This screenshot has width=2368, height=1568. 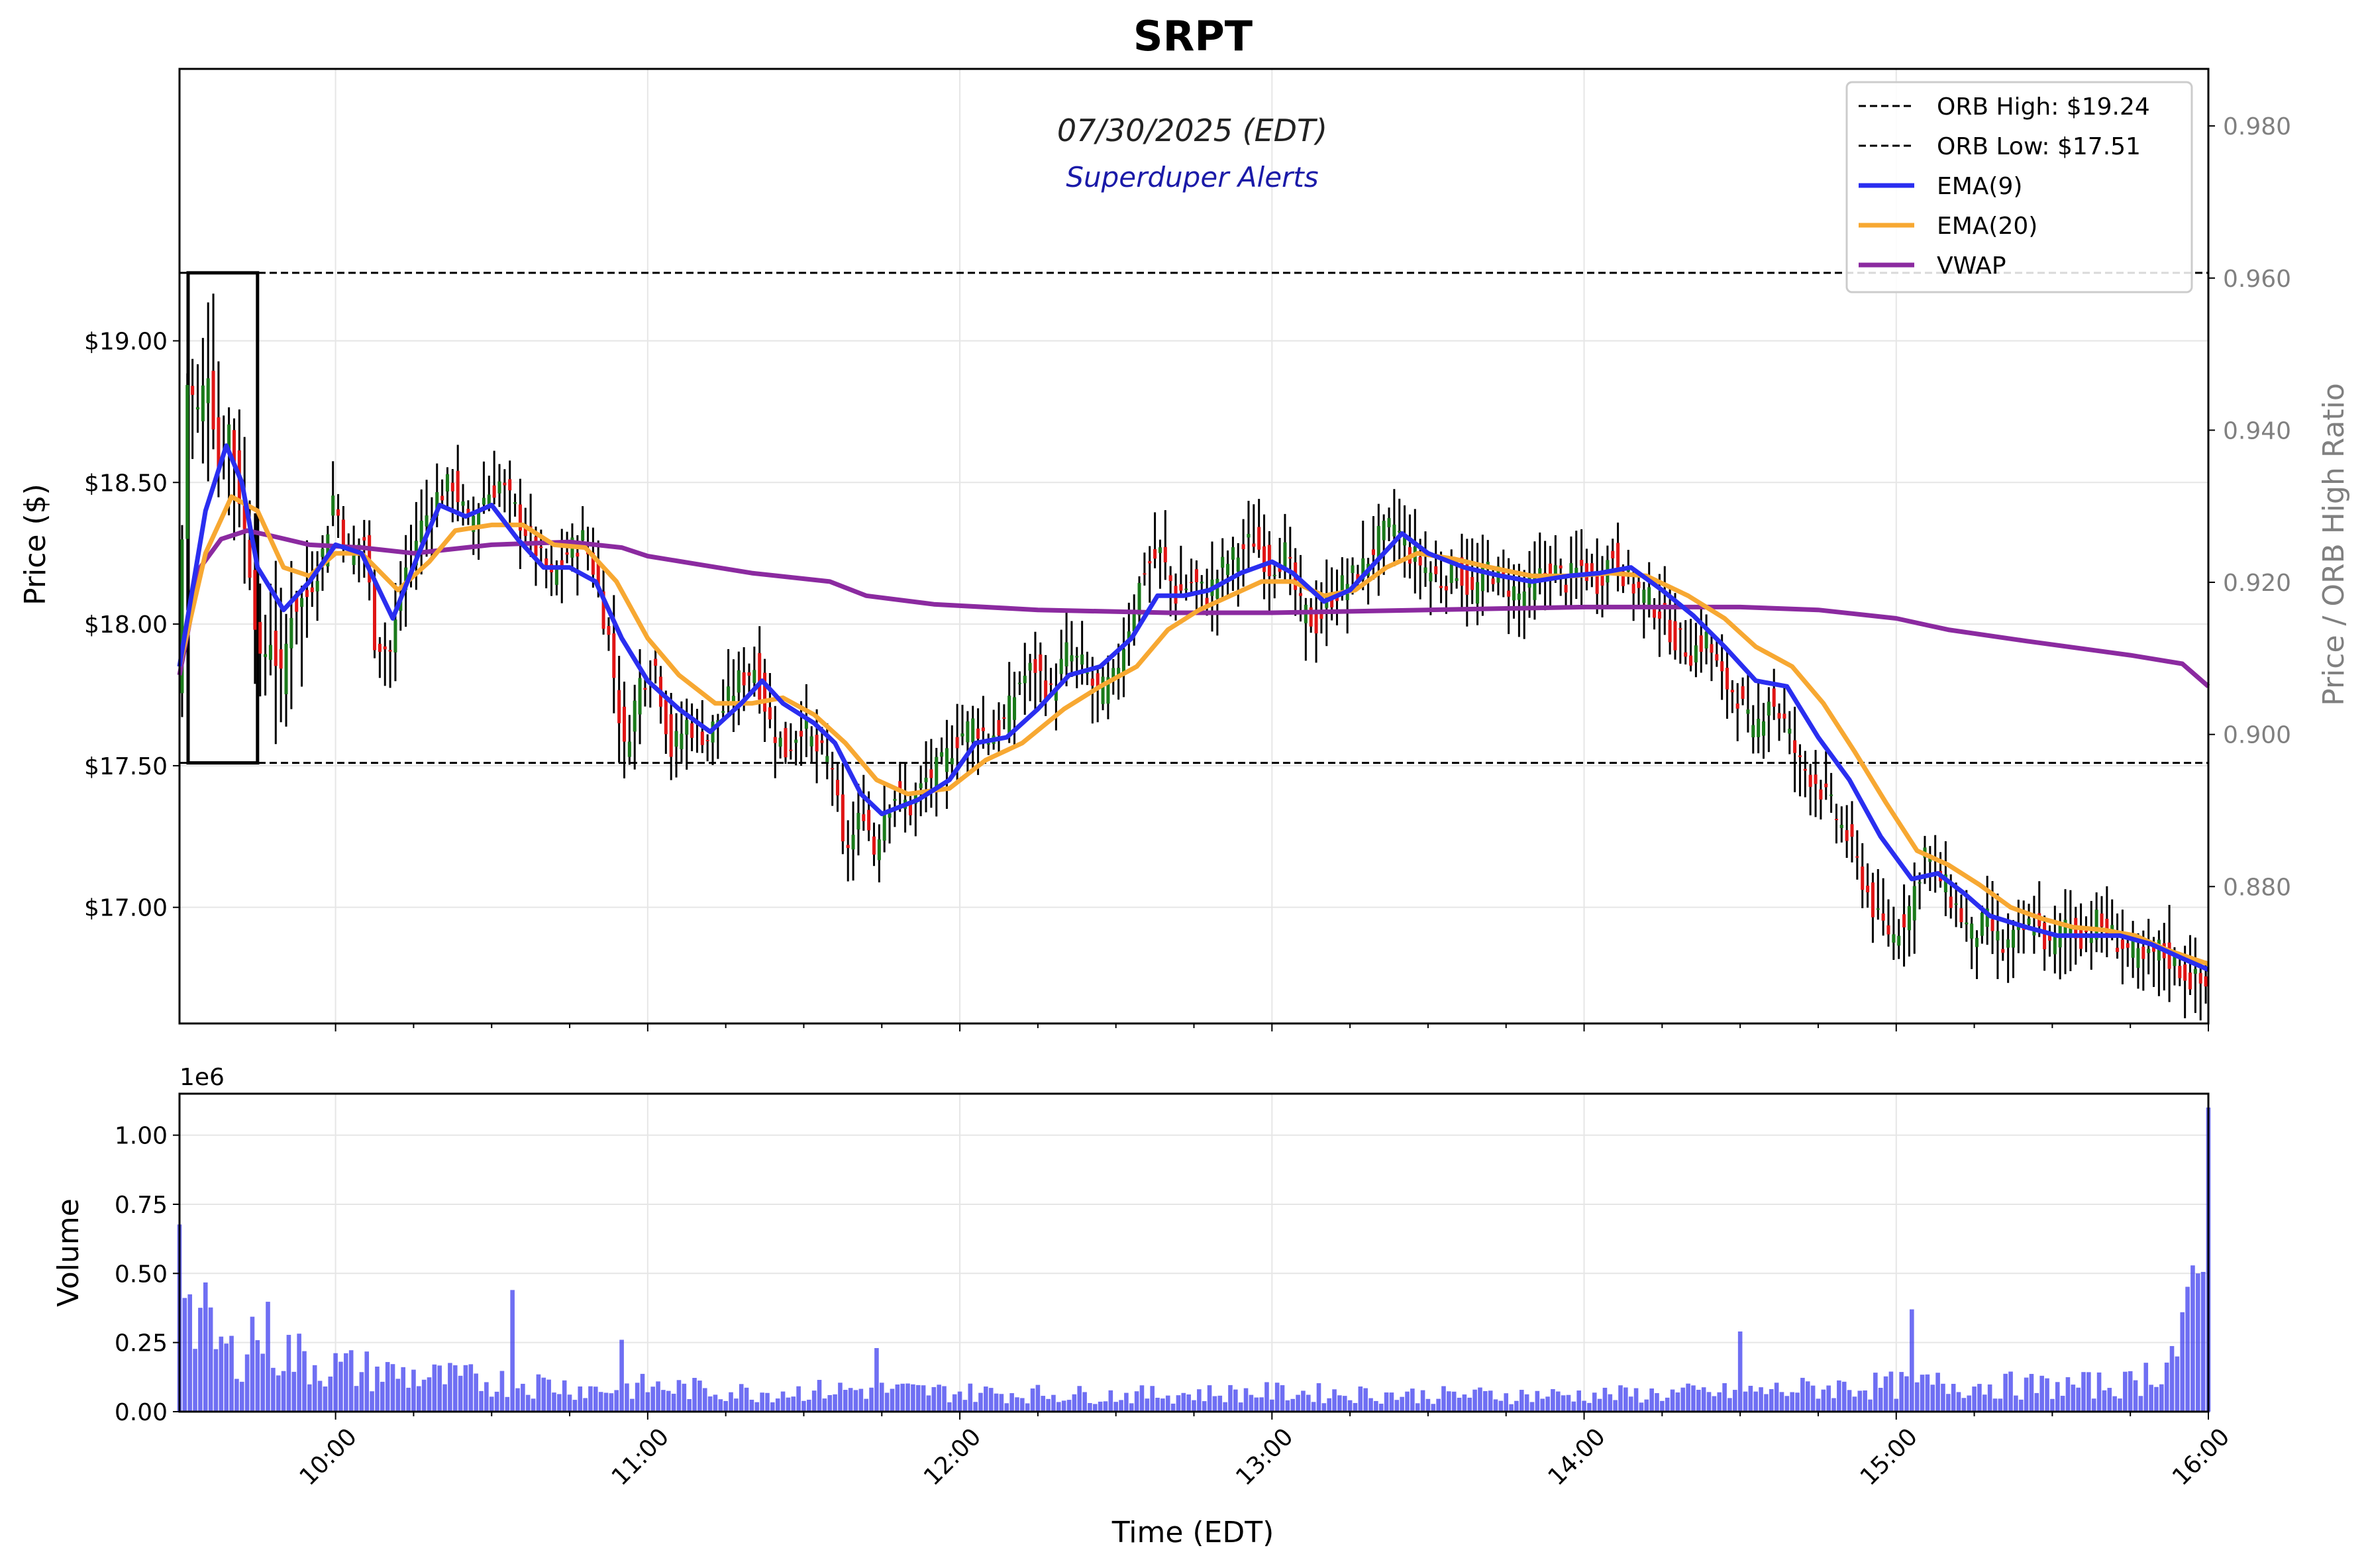 I want to click on volume-tick-label: 0.25, so click(x=142, y=1343).